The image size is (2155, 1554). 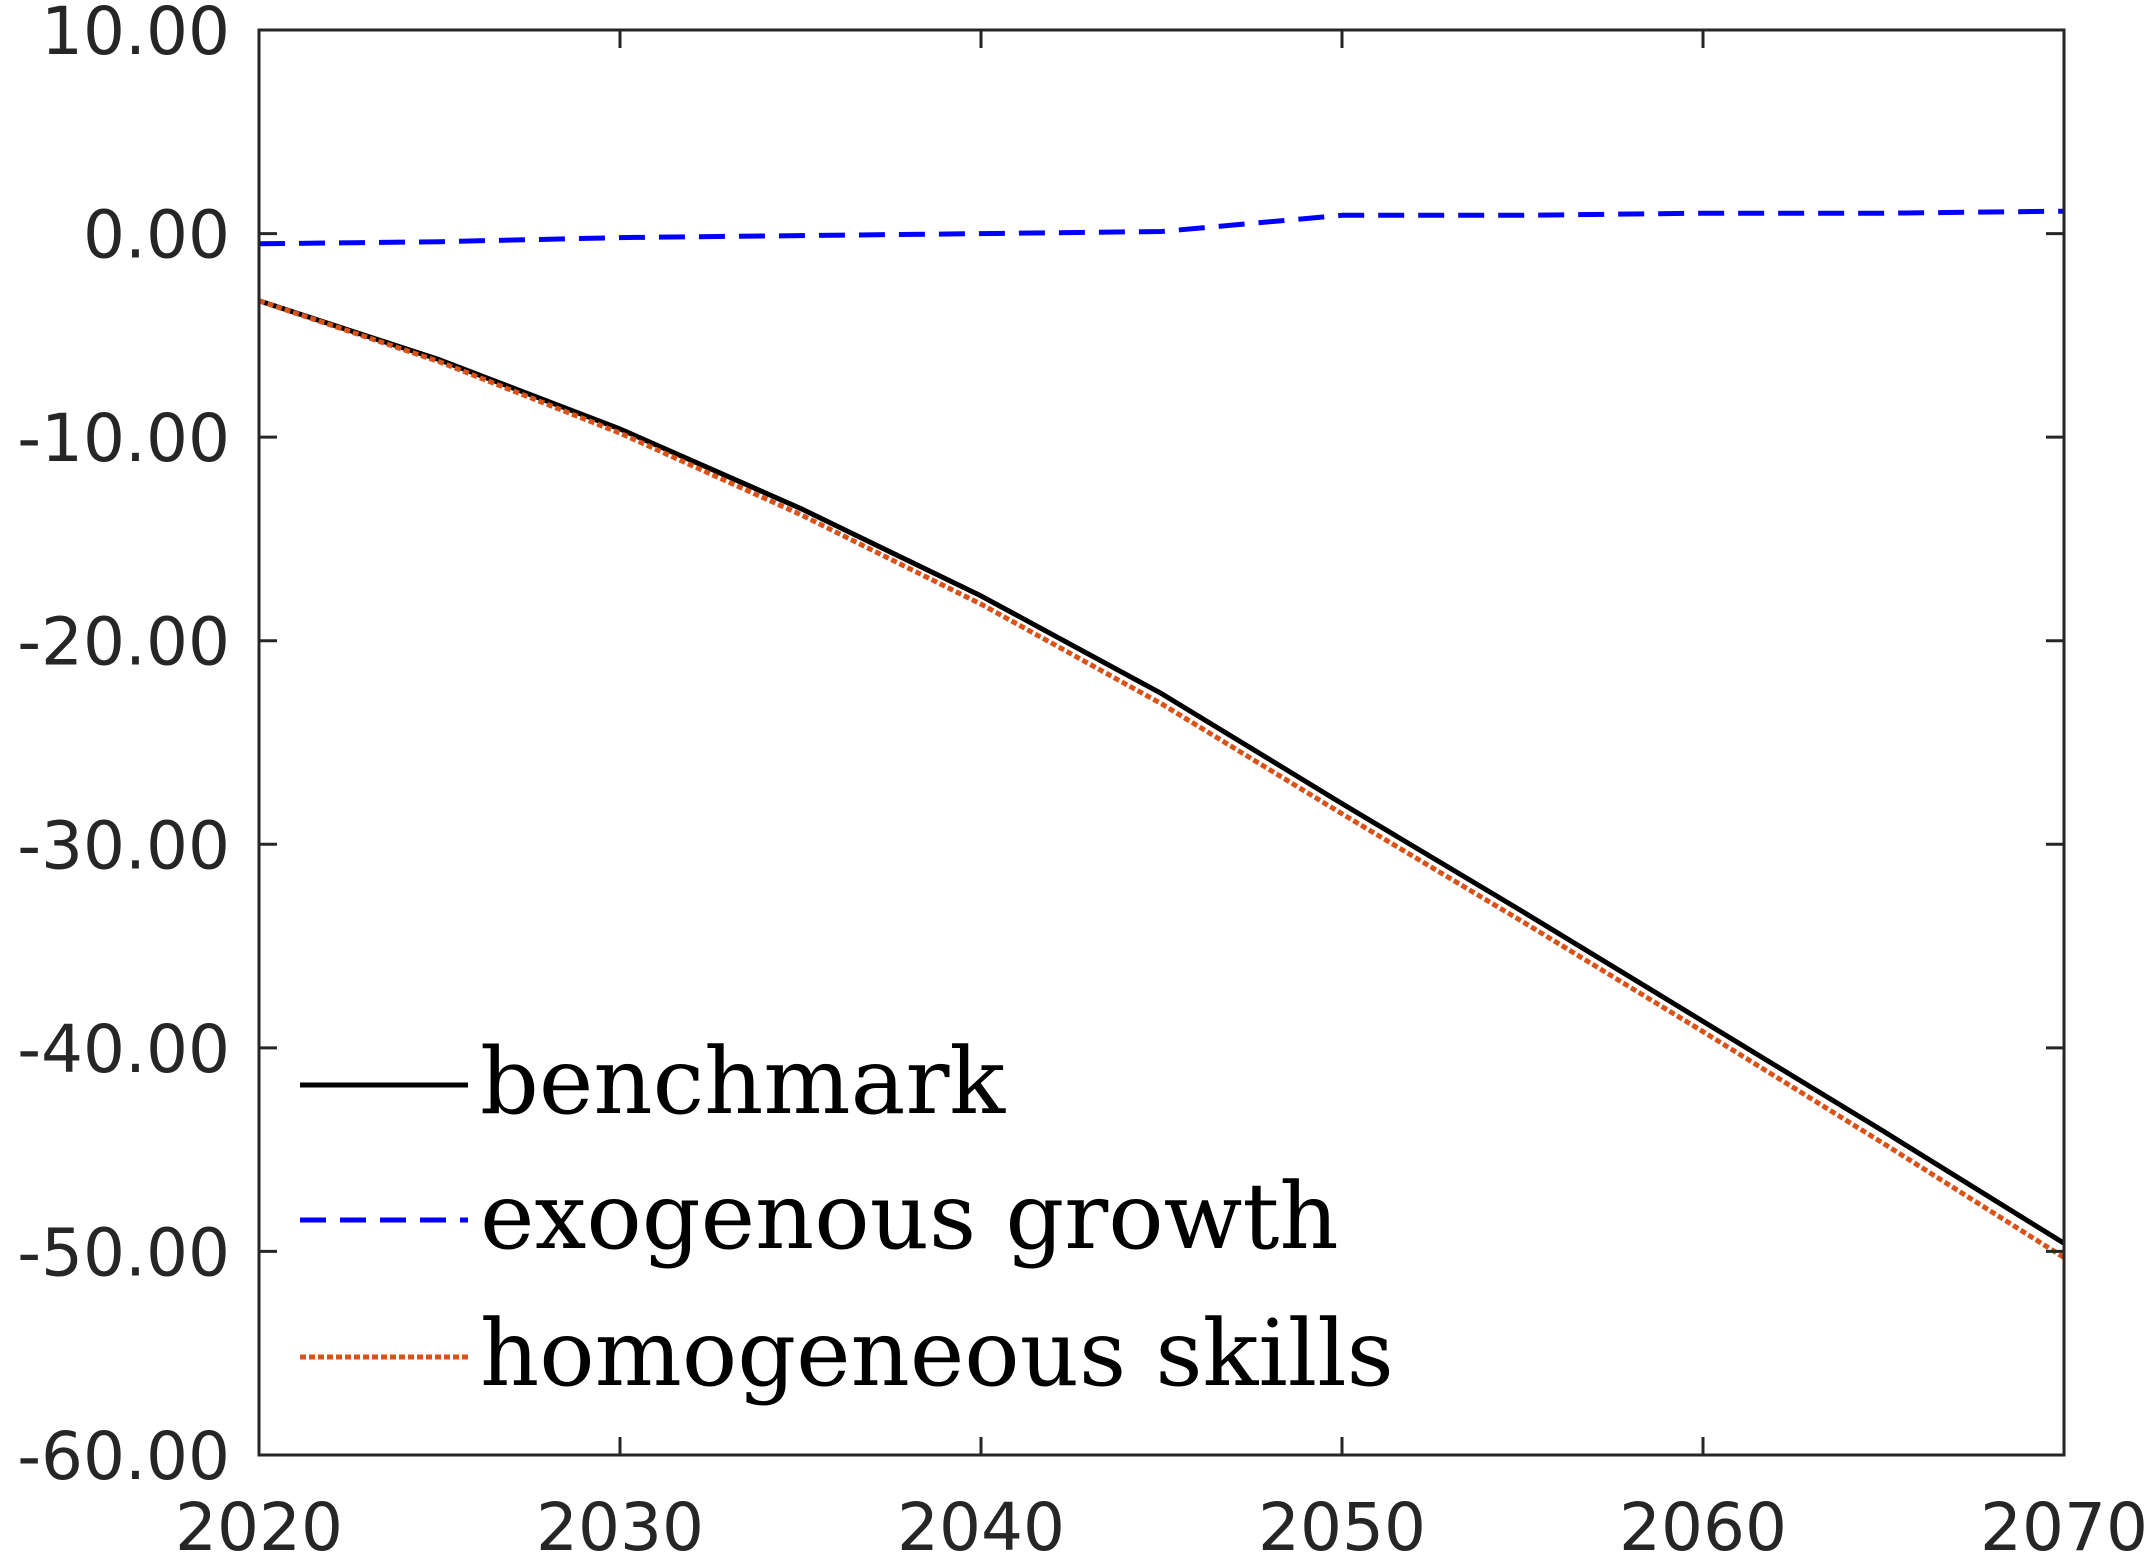 I want to click on x-tick-label: 2040, so click(x=981, y=1521).